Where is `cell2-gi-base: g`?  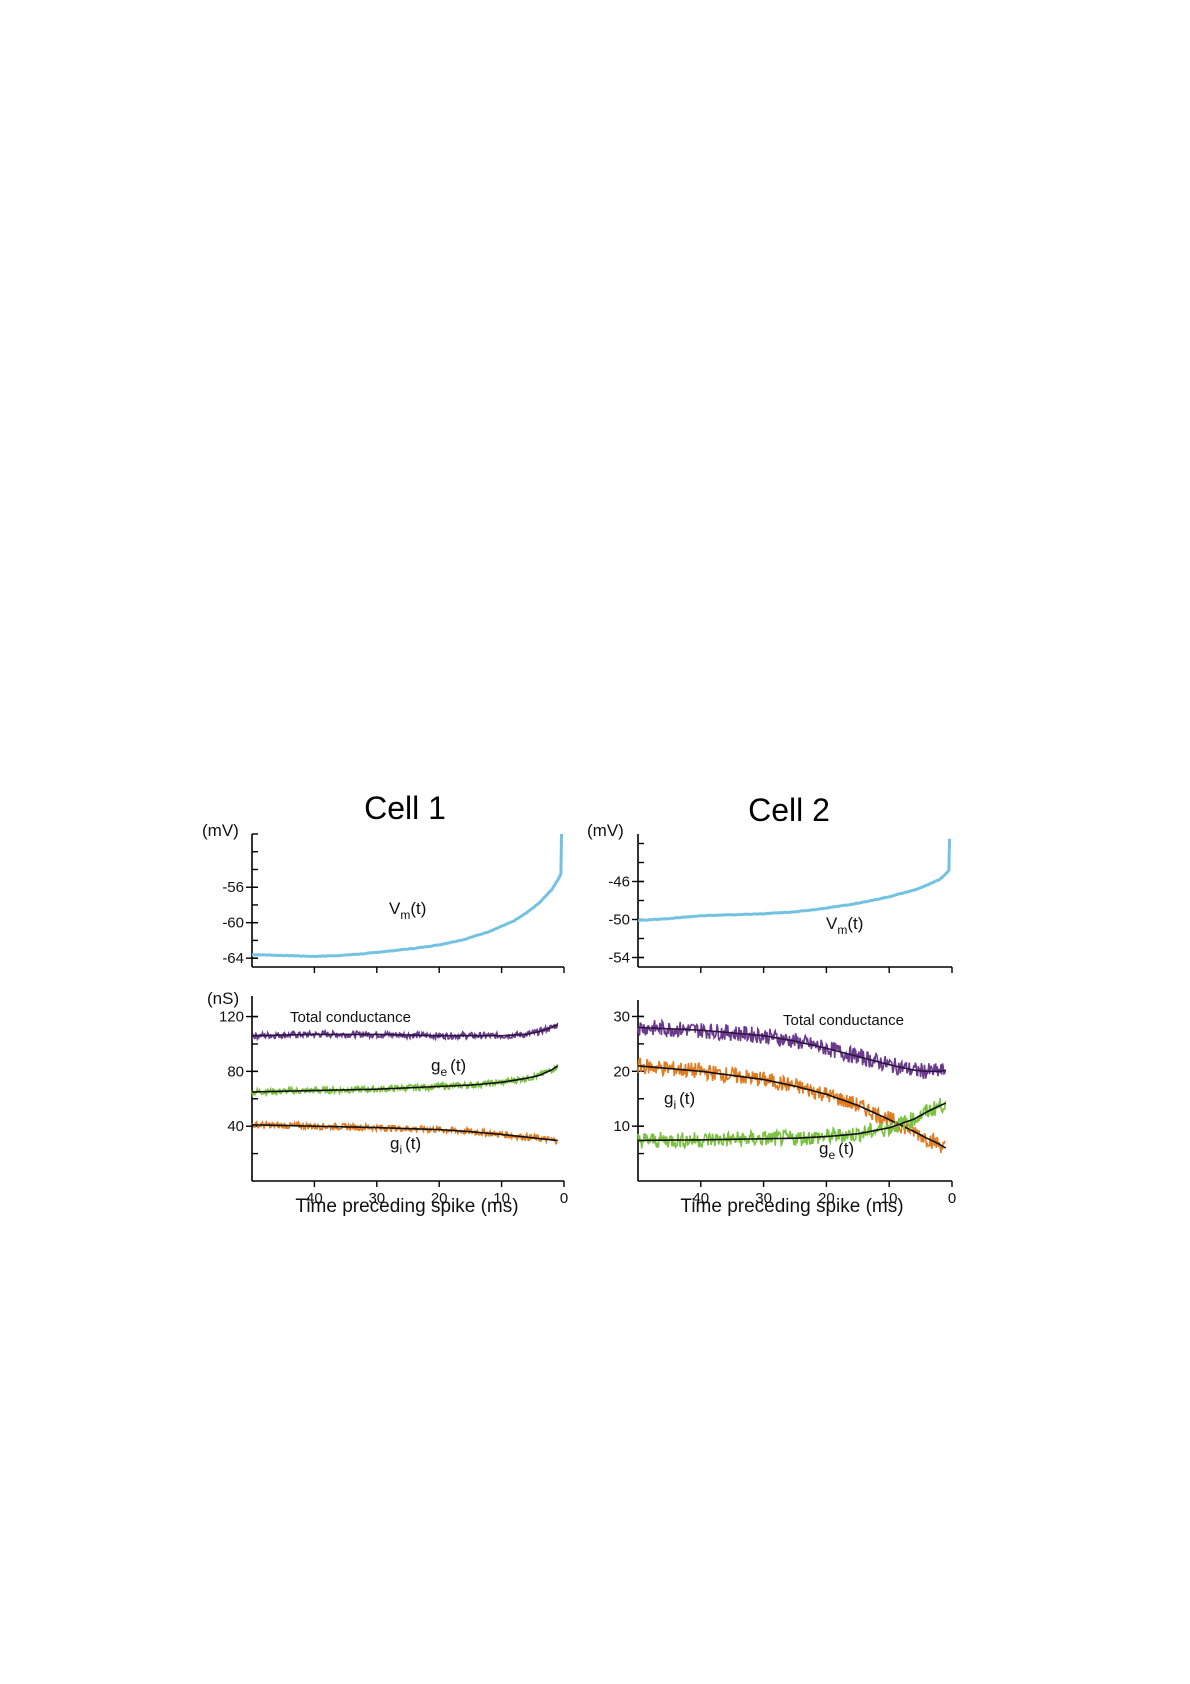 cell2-gi-base: g is located at coordinates (668, 1098).